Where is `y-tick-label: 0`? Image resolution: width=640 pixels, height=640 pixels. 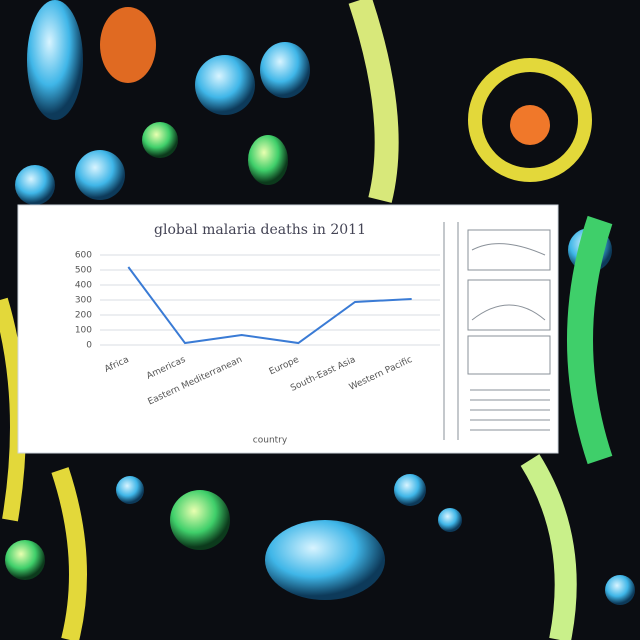
y-tick-label: 0 is located at coordinates (89, 346).